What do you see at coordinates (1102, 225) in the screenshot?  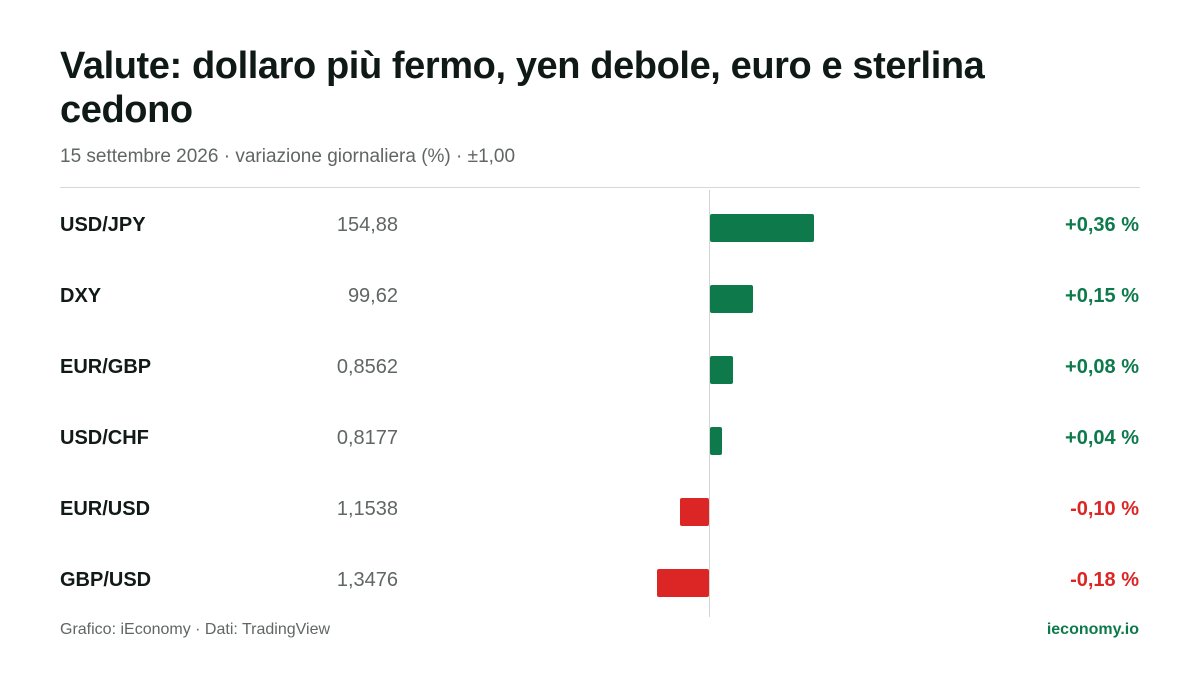 I see `change-value-label: +0,36 %` at bounding box center [1102, 225].